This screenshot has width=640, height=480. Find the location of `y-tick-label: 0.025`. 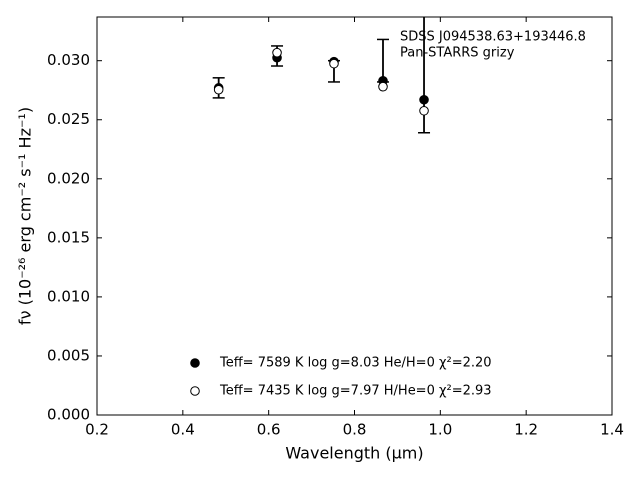

y-tick-label: 0.025 is located at coordinates (68, 119).